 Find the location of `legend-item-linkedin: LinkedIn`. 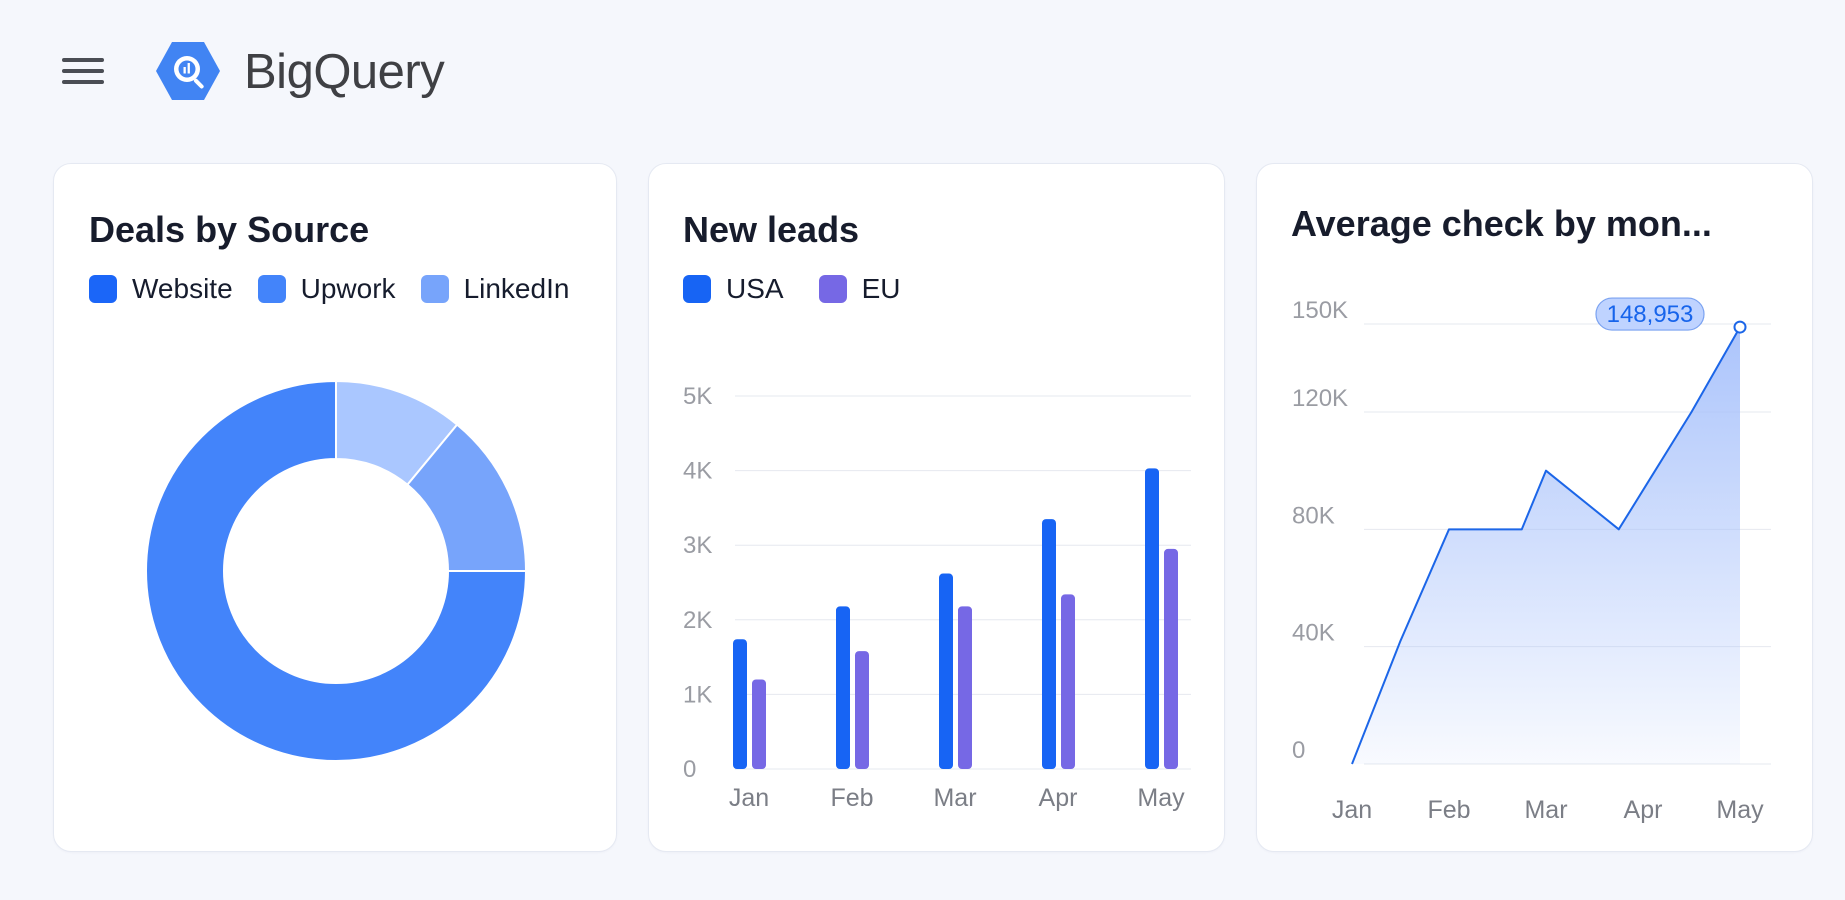

legend-item-linkedin: LinkedIn is located at coordinates (495, 289).